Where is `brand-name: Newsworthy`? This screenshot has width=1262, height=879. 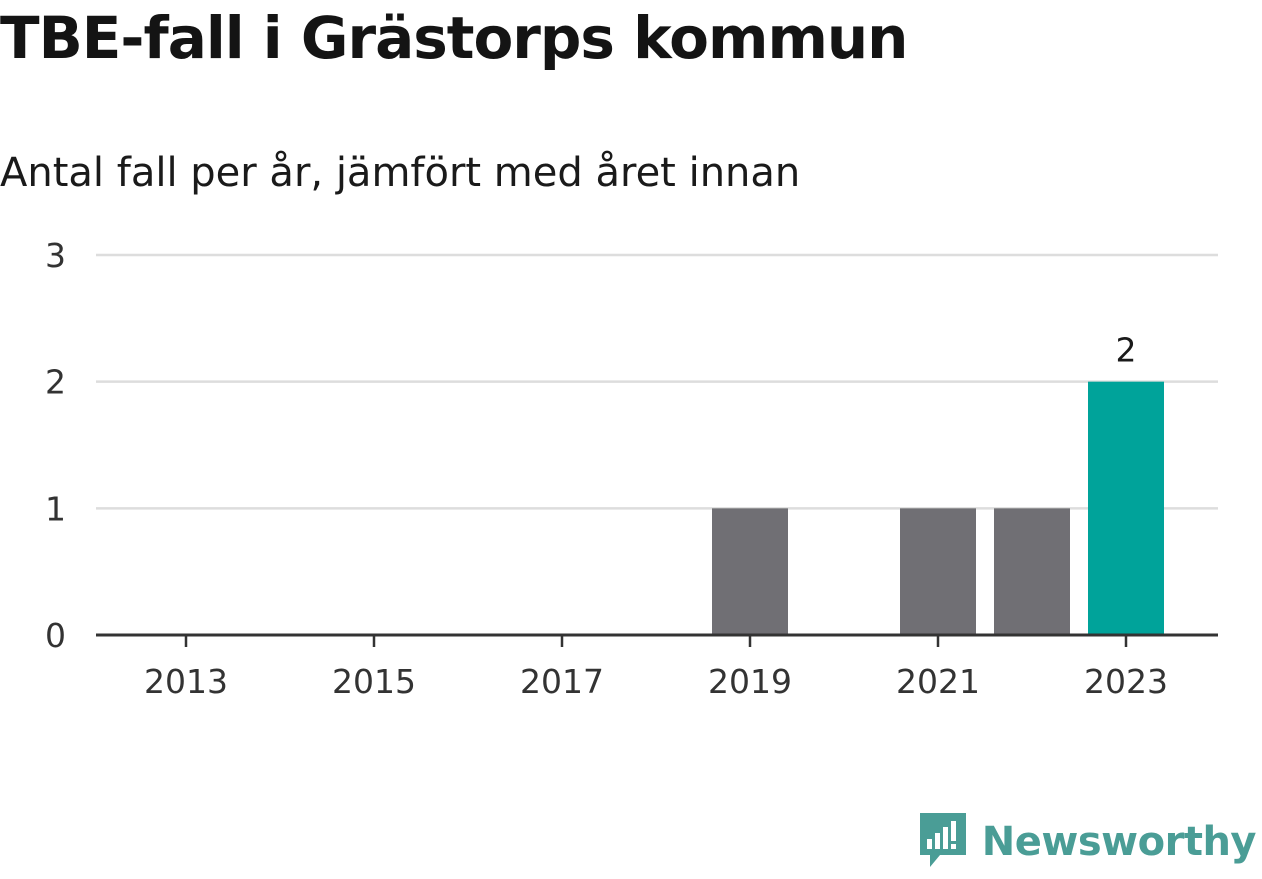 brand-name: Newsworthy is located at coordinates (1119, 842).